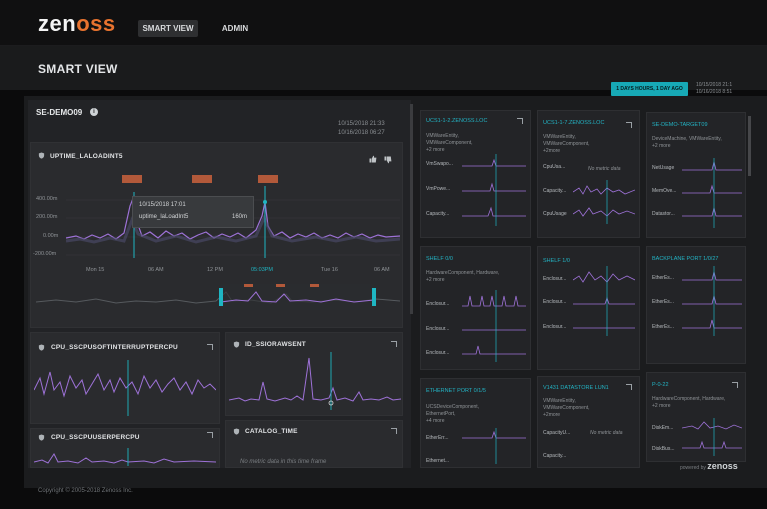 The image size is (767, 509). Describe the element at coordinates (218, 297) in the screenshot. I see `time-brush` at that location.